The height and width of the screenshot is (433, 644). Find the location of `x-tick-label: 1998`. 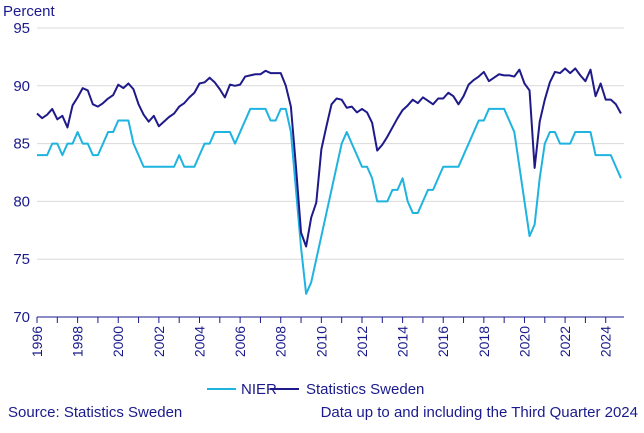

x-tick-label: 1998 is located at coordinates (78, 341).